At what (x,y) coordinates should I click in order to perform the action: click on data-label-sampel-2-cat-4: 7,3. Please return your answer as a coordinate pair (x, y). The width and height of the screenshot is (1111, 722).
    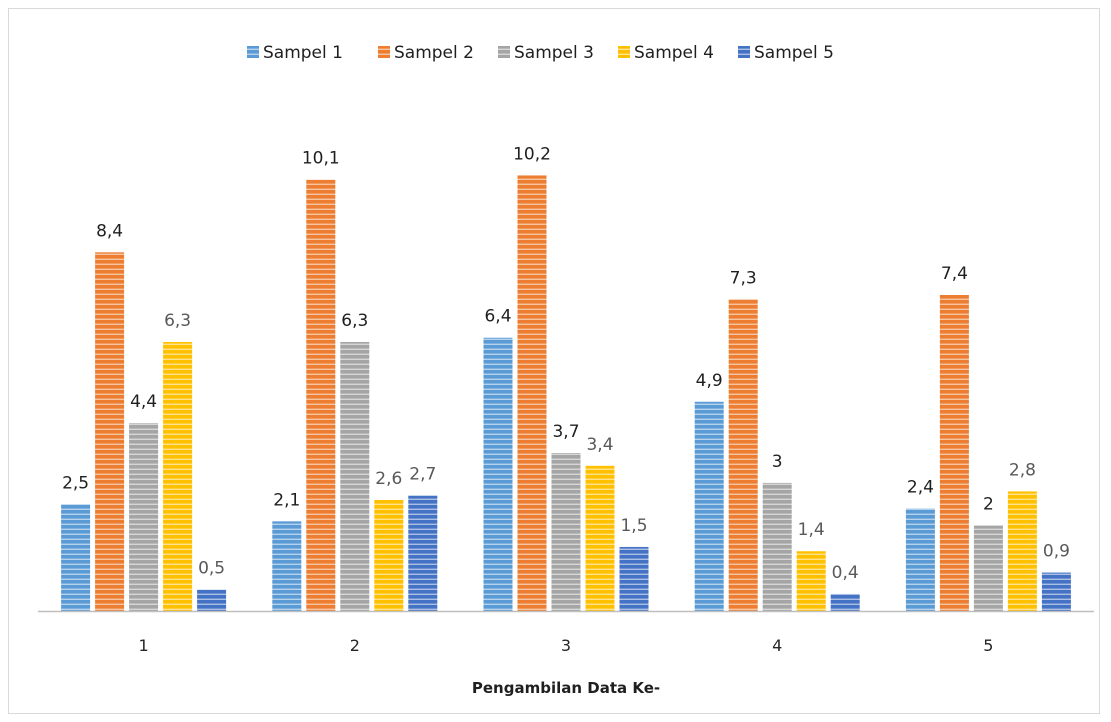
    Looking at the image, I should click on (743, 278).